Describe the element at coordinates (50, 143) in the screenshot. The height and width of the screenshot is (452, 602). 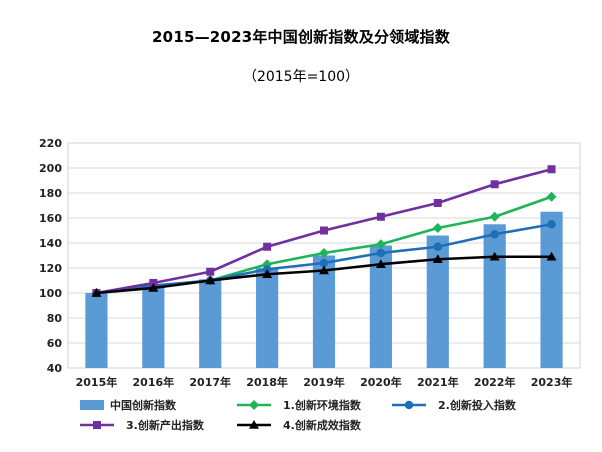
I see `y-tick-label: 220` at that location.